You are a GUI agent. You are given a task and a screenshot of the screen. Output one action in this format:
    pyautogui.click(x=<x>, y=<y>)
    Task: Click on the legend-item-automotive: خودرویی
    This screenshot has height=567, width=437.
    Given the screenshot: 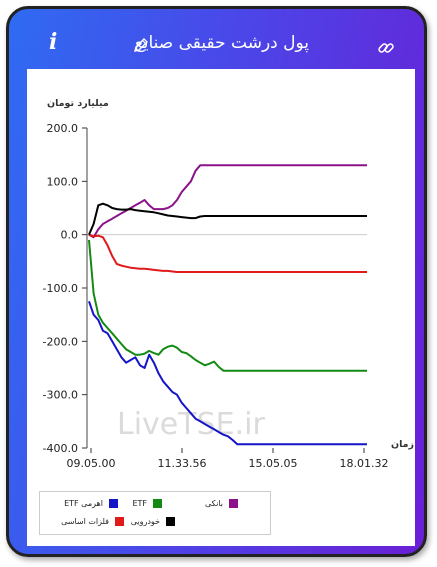 What is the action you would take?
    pyautogui.click(x=153, y=521)
    